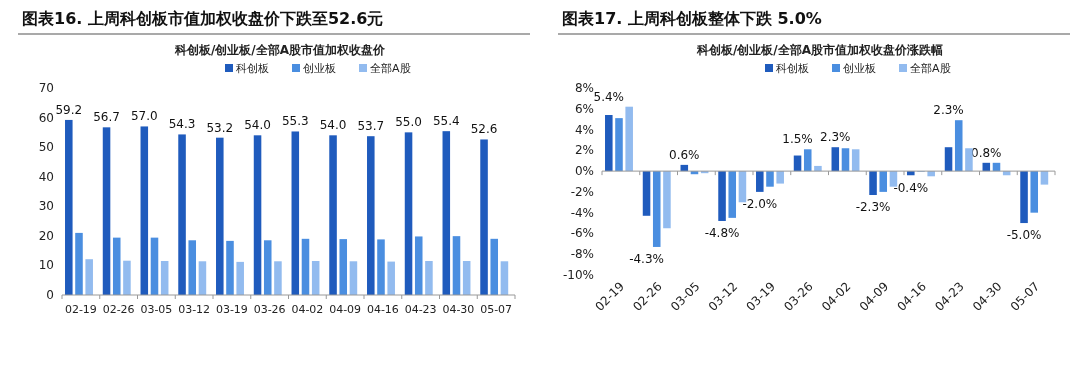 This screenshot has width=1080, height=375. What do you see at coordinates (760, 203) in the screenshot?
I see `data-label: -2.0%` at bounding box center [760, 203].